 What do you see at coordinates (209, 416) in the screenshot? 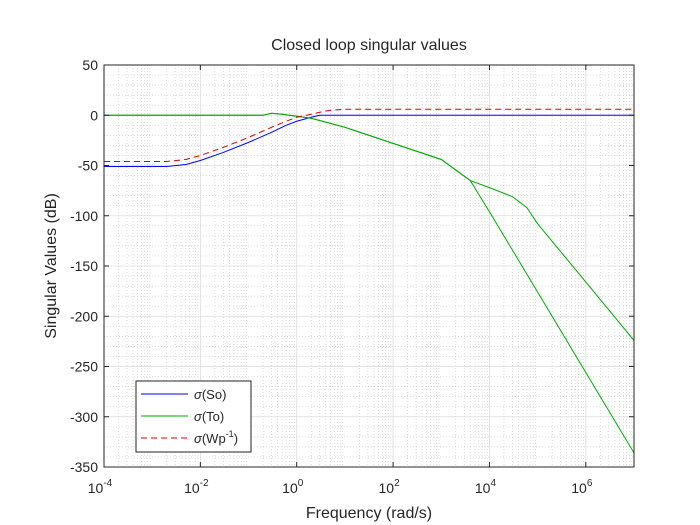
I see `legend-label-1: σ(To)` at bounding box center [209, 416].